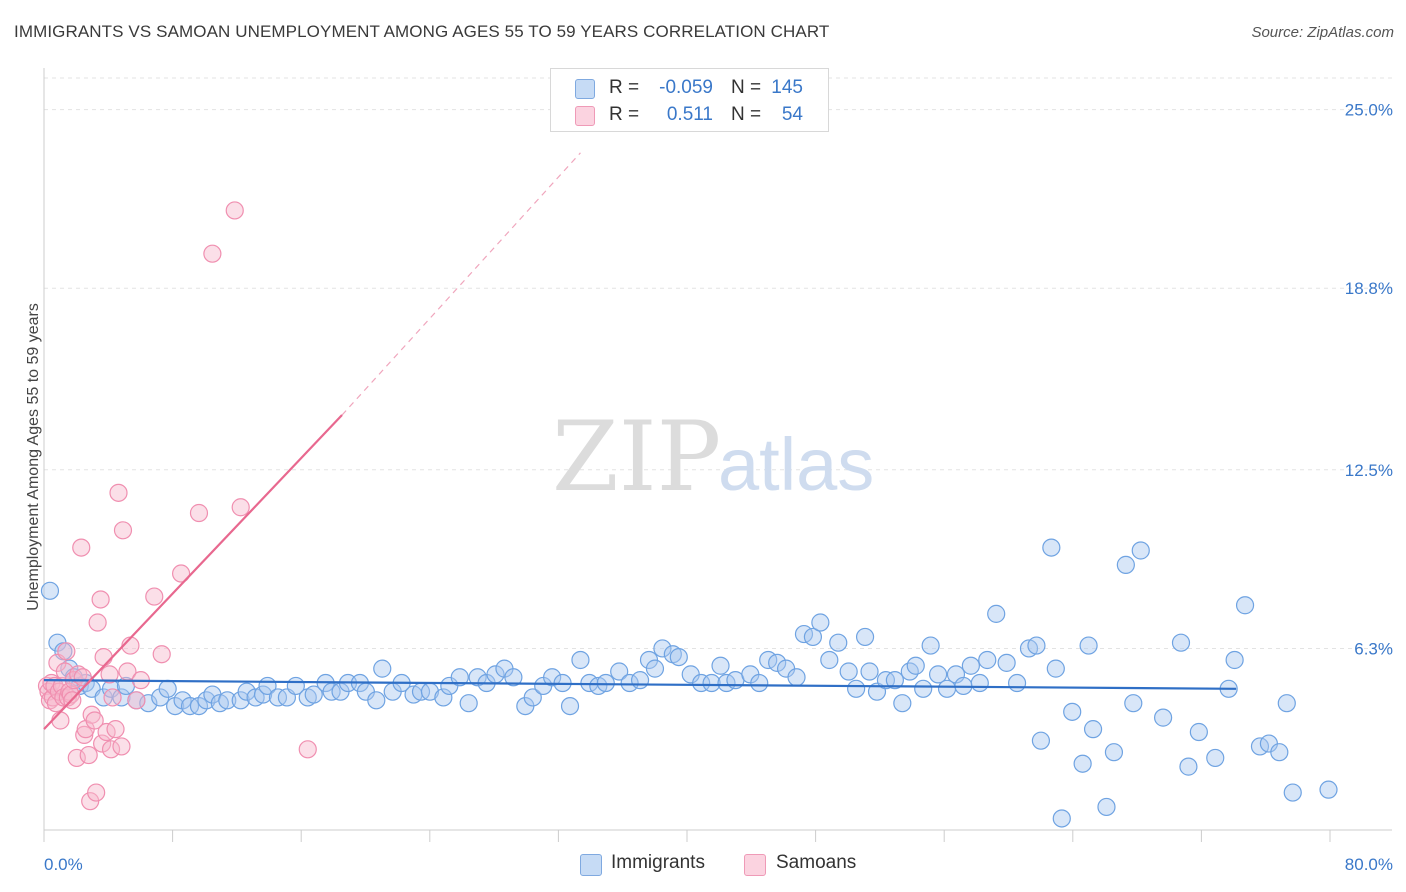 Image resolution: width=1406 pixels, height=892 pixels. I want to click on legend-row-samoans: R = 0.511 N = 54, so click(689, 115).